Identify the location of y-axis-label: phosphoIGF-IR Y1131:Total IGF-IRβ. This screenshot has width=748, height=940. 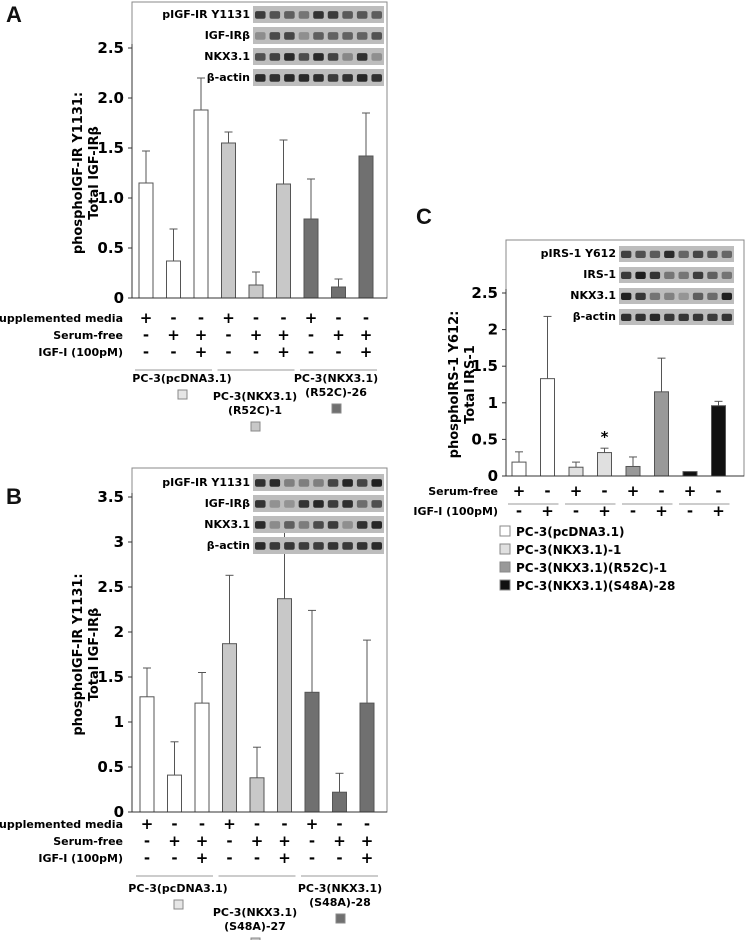
(86, 173).